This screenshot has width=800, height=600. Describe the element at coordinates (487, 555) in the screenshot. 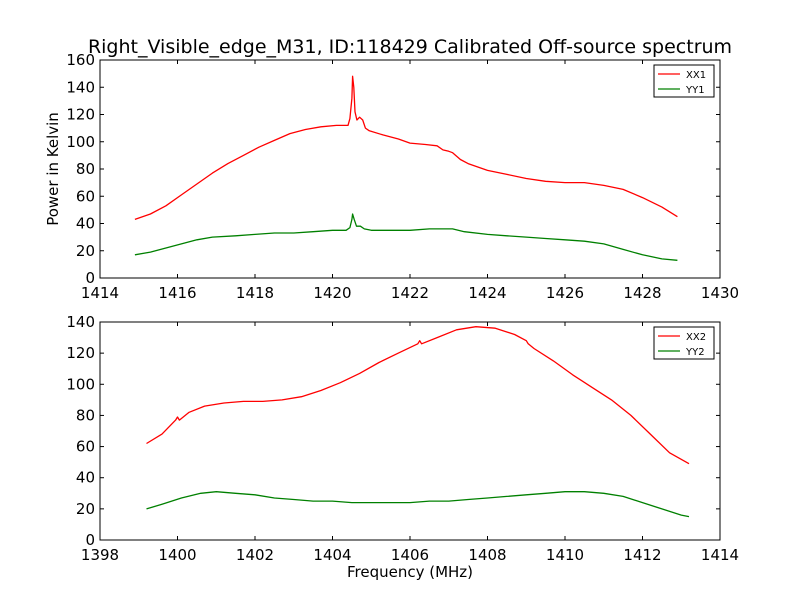

I see `x-tick-label: 1408` at that location.